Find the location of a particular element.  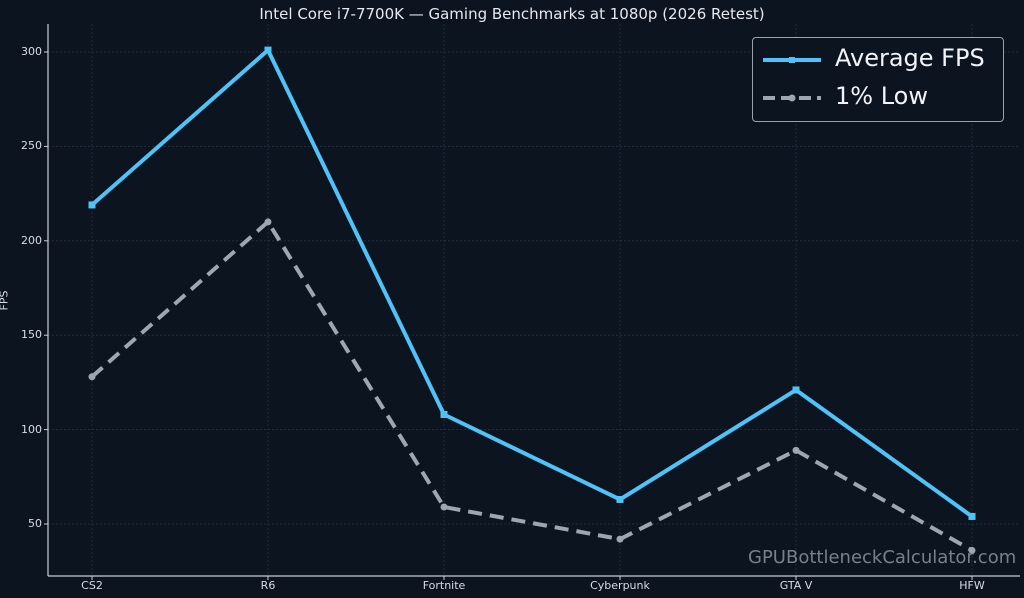

y-axis-label: FPS is located at coordinates (5, 300).